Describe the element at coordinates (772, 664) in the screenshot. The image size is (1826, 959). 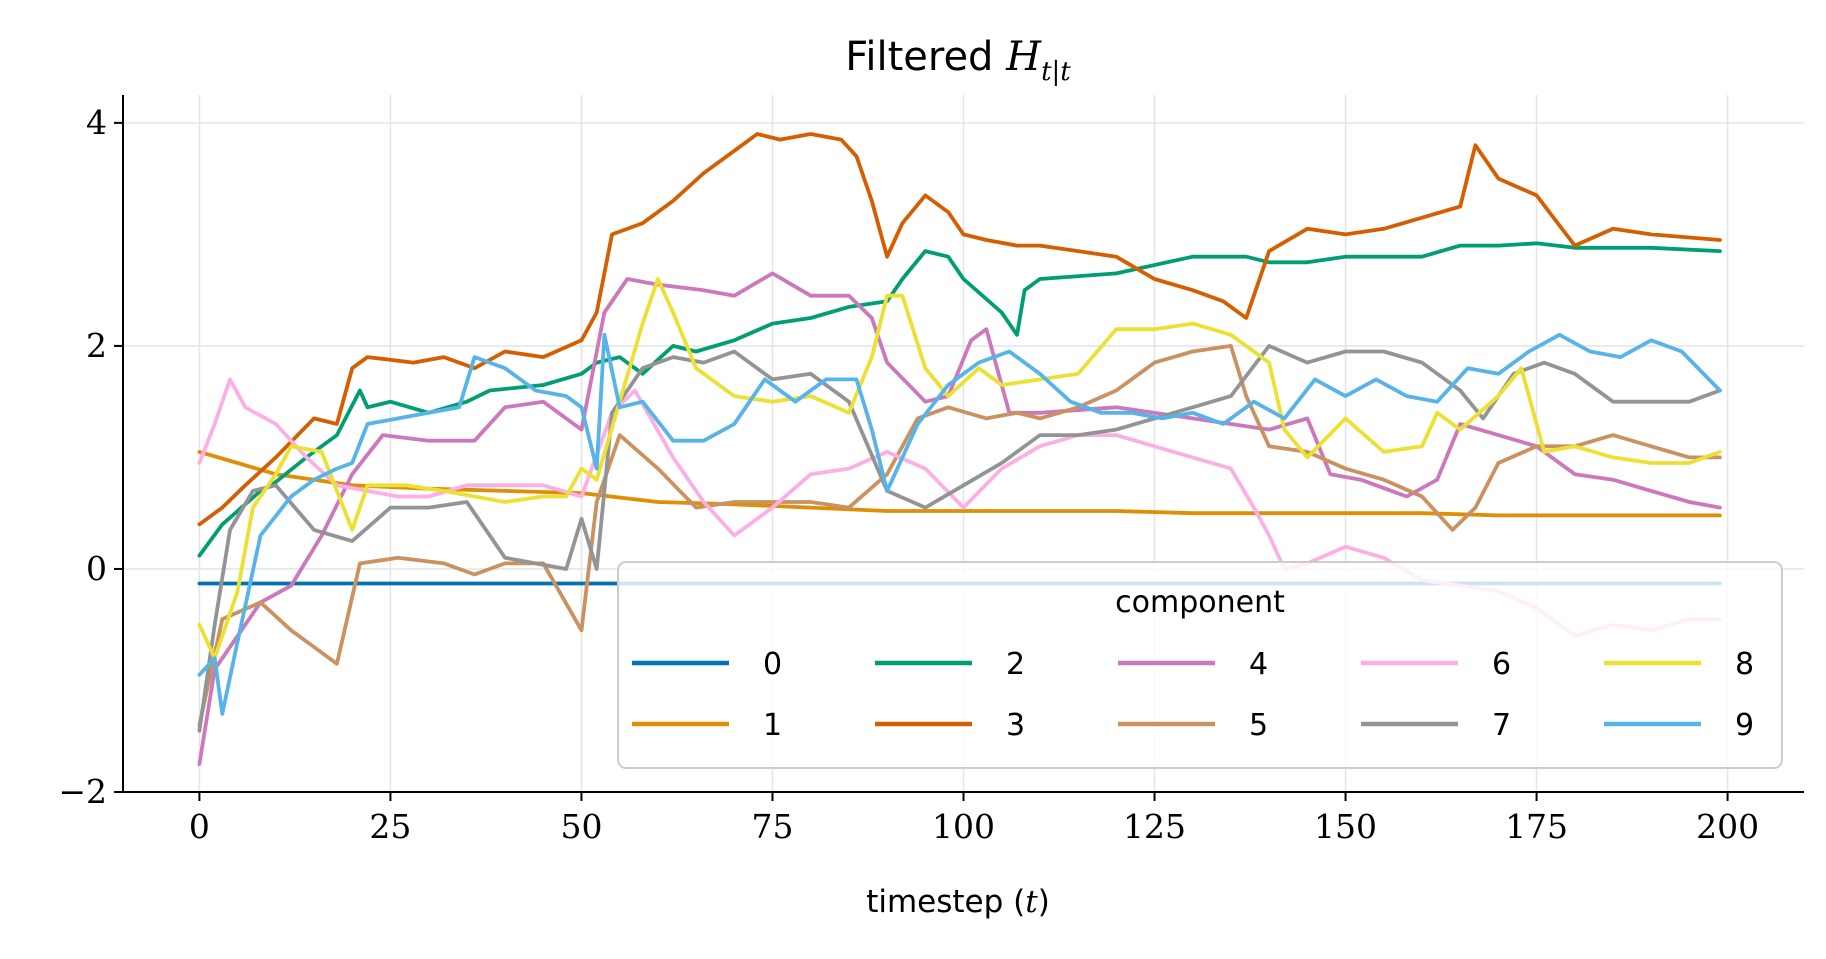
I see `legend-label: 0` at that location.